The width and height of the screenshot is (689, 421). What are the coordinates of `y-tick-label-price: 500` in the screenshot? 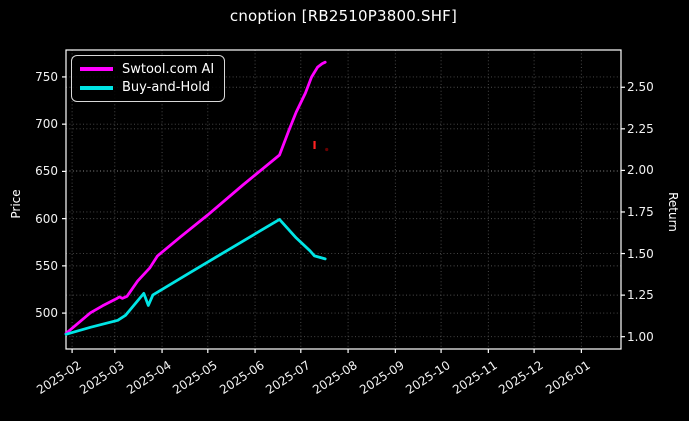 It's located at (46, 313).